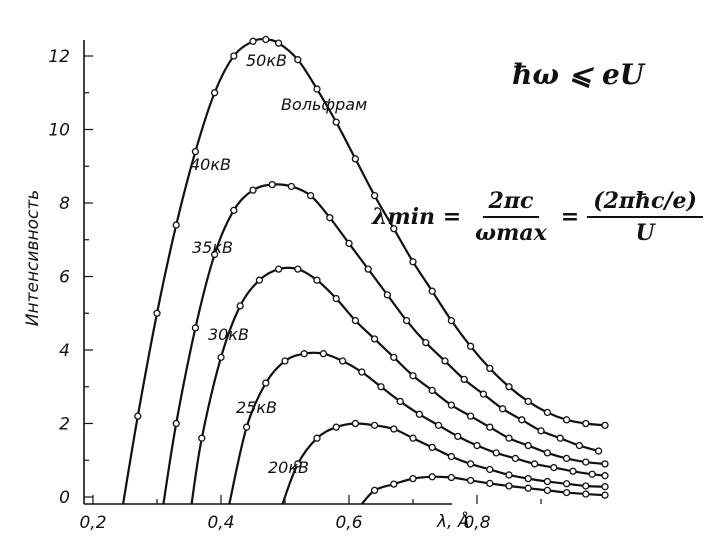  I want to click on series-label: 50кВ, so click(266, 60).